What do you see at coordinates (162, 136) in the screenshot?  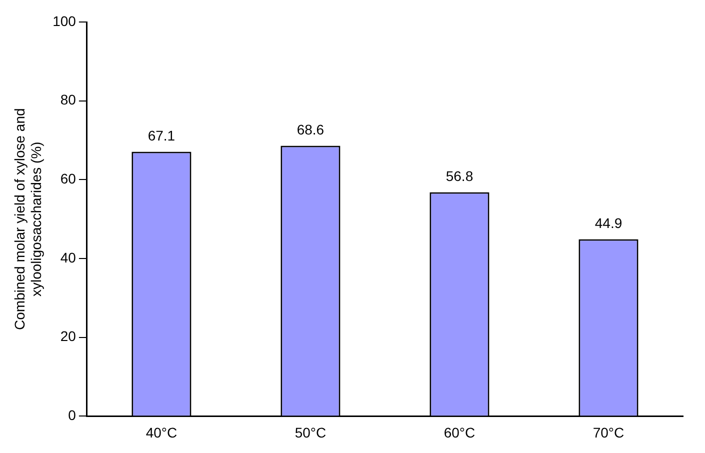 I see `data-label: 67.1` at bounding box center [162, 136].